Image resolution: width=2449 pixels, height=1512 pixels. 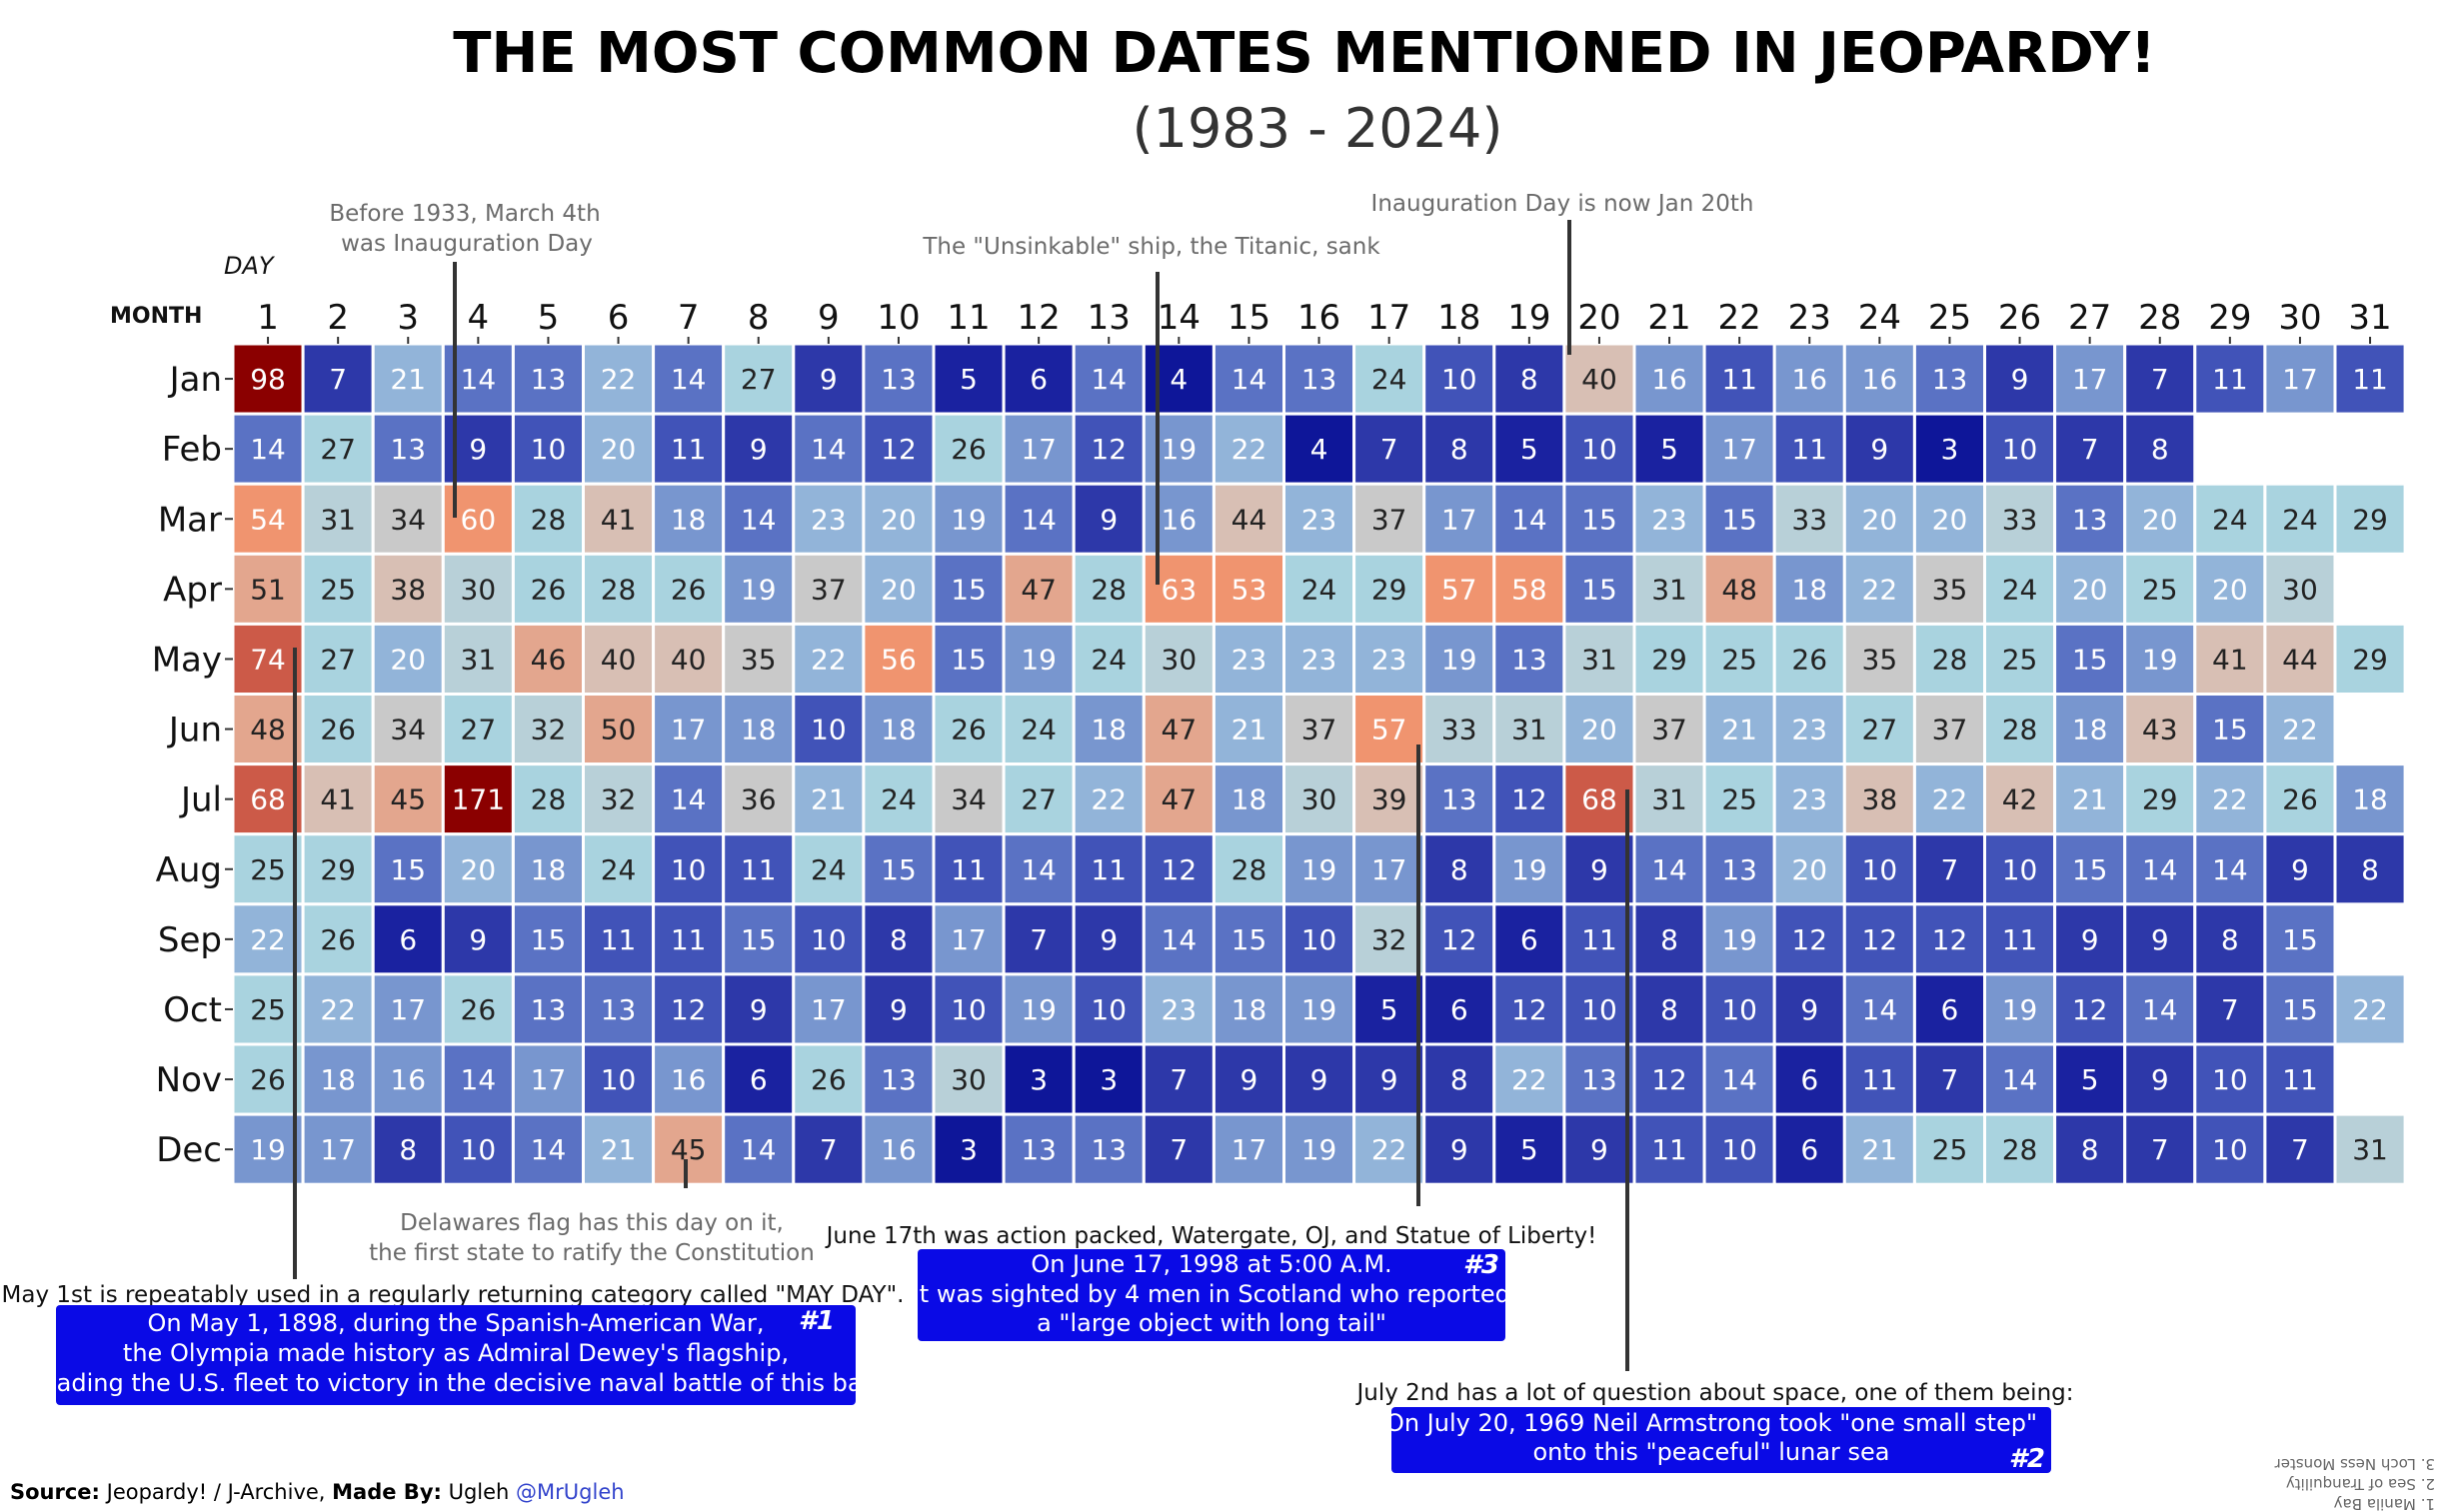 What do you see at coordinates (2300, 519) in the screenshot?
I see `heatmap-cell-value: 24` at bounding box center [2300, 519].